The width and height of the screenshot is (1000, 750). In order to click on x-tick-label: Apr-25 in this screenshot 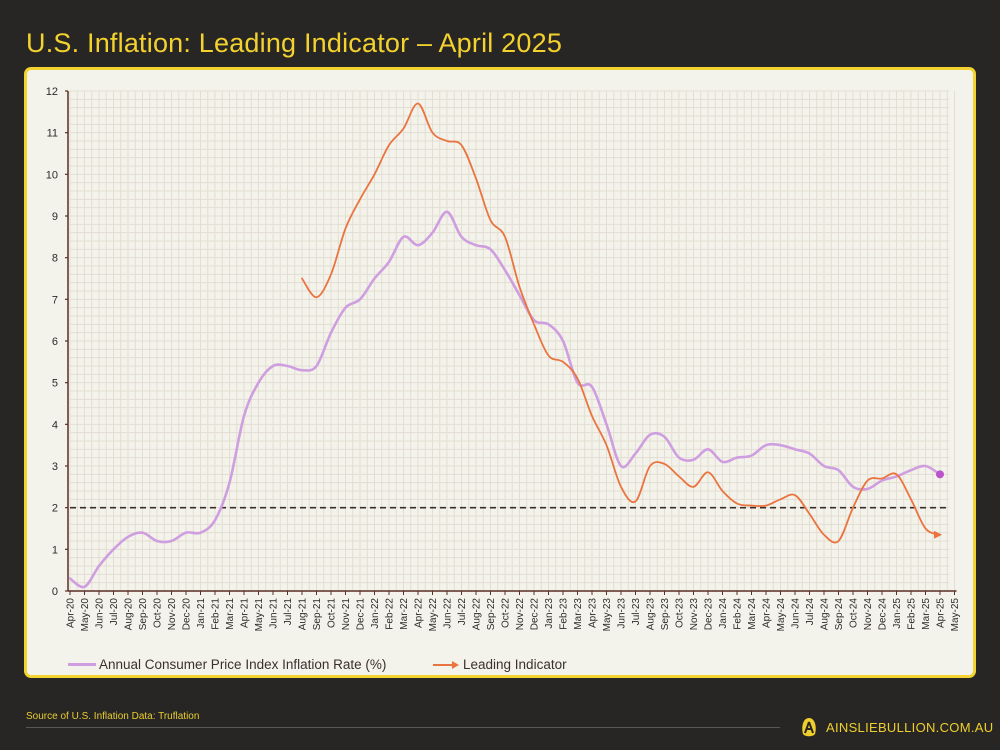, I will do `click(941, 613)`.